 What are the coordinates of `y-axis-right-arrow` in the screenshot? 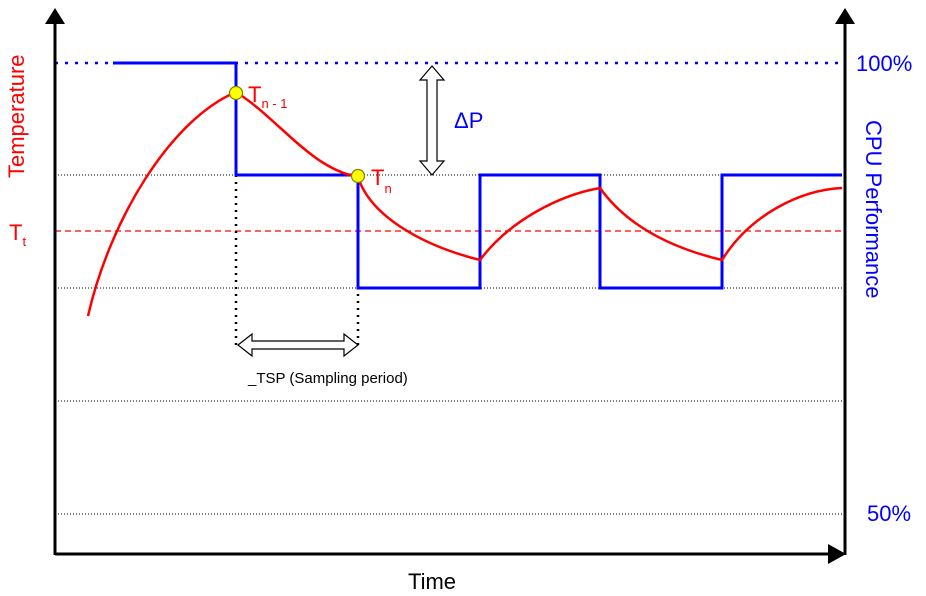 It's located at (845, 16).